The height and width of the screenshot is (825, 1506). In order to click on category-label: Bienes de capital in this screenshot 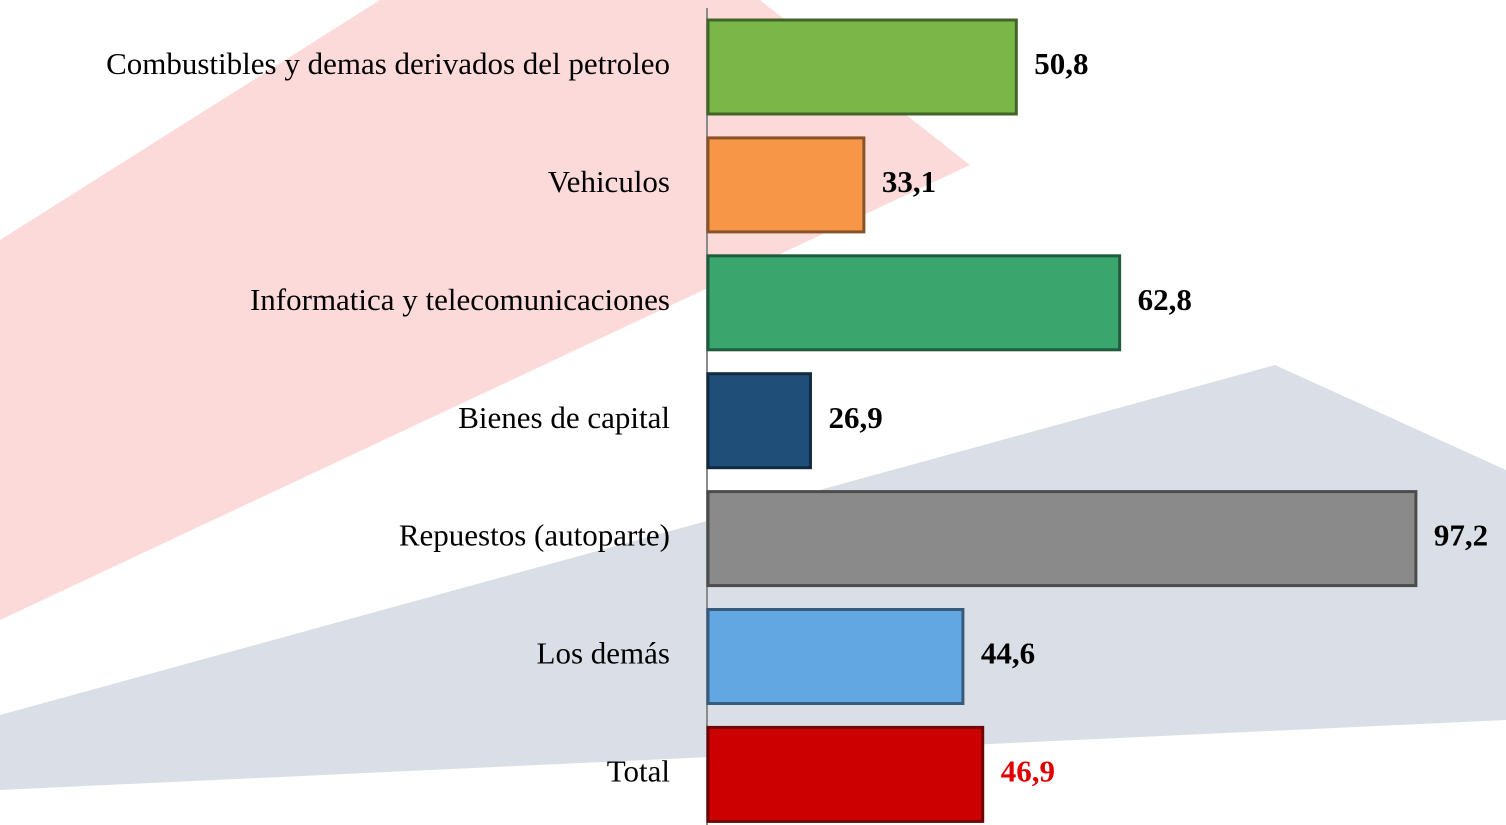, I will do `click(564, 417)`.